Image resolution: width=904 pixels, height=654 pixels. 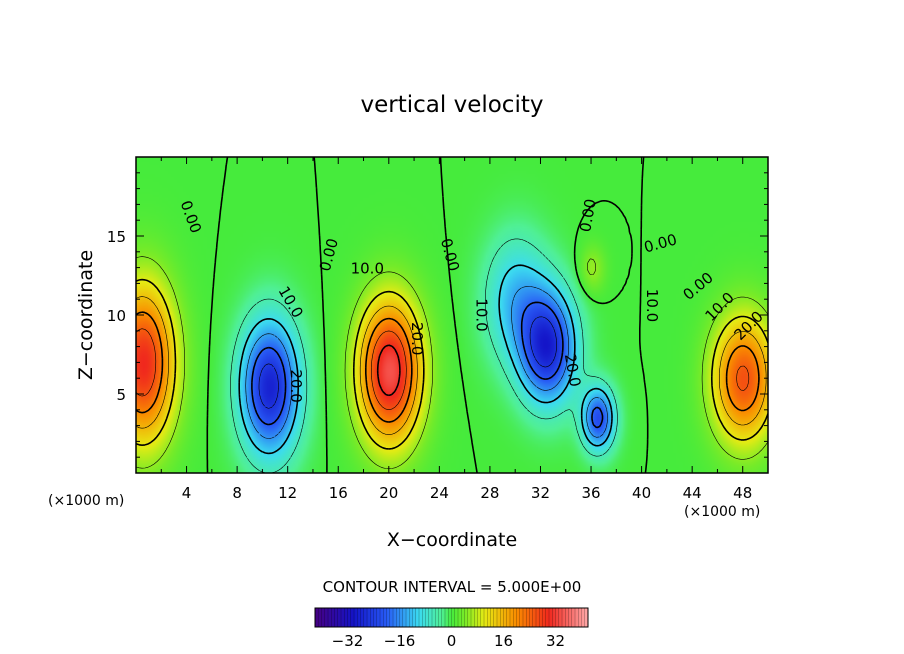 I want to click on contour-level-neg15, so click(x=426, y=362).